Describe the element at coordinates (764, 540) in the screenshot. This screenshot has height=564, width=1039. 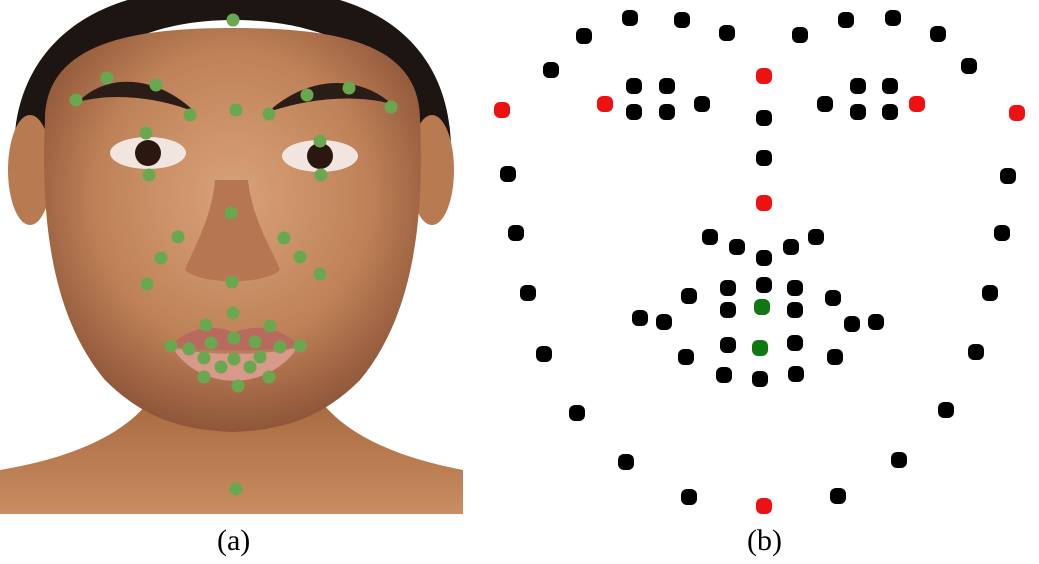
I see `caption-b: (b)` at that location.